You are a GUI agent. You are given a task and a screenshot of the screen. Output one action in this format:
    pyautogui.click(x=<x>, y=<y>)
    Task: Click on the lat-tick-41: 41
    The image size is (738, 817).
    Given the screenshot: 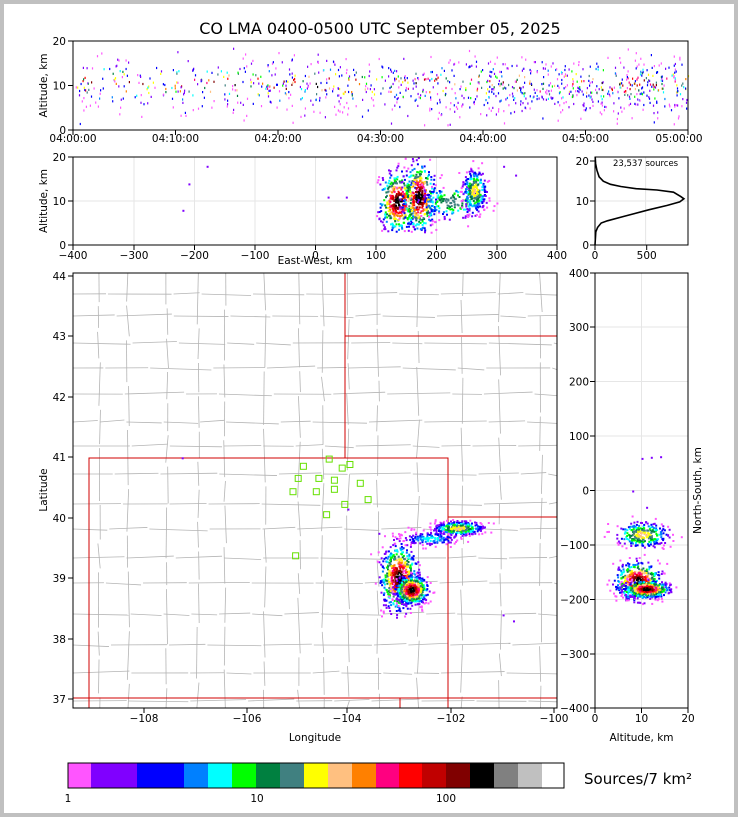 What is the action you would take?
    pyautogui.click(x=59, y=458)
    